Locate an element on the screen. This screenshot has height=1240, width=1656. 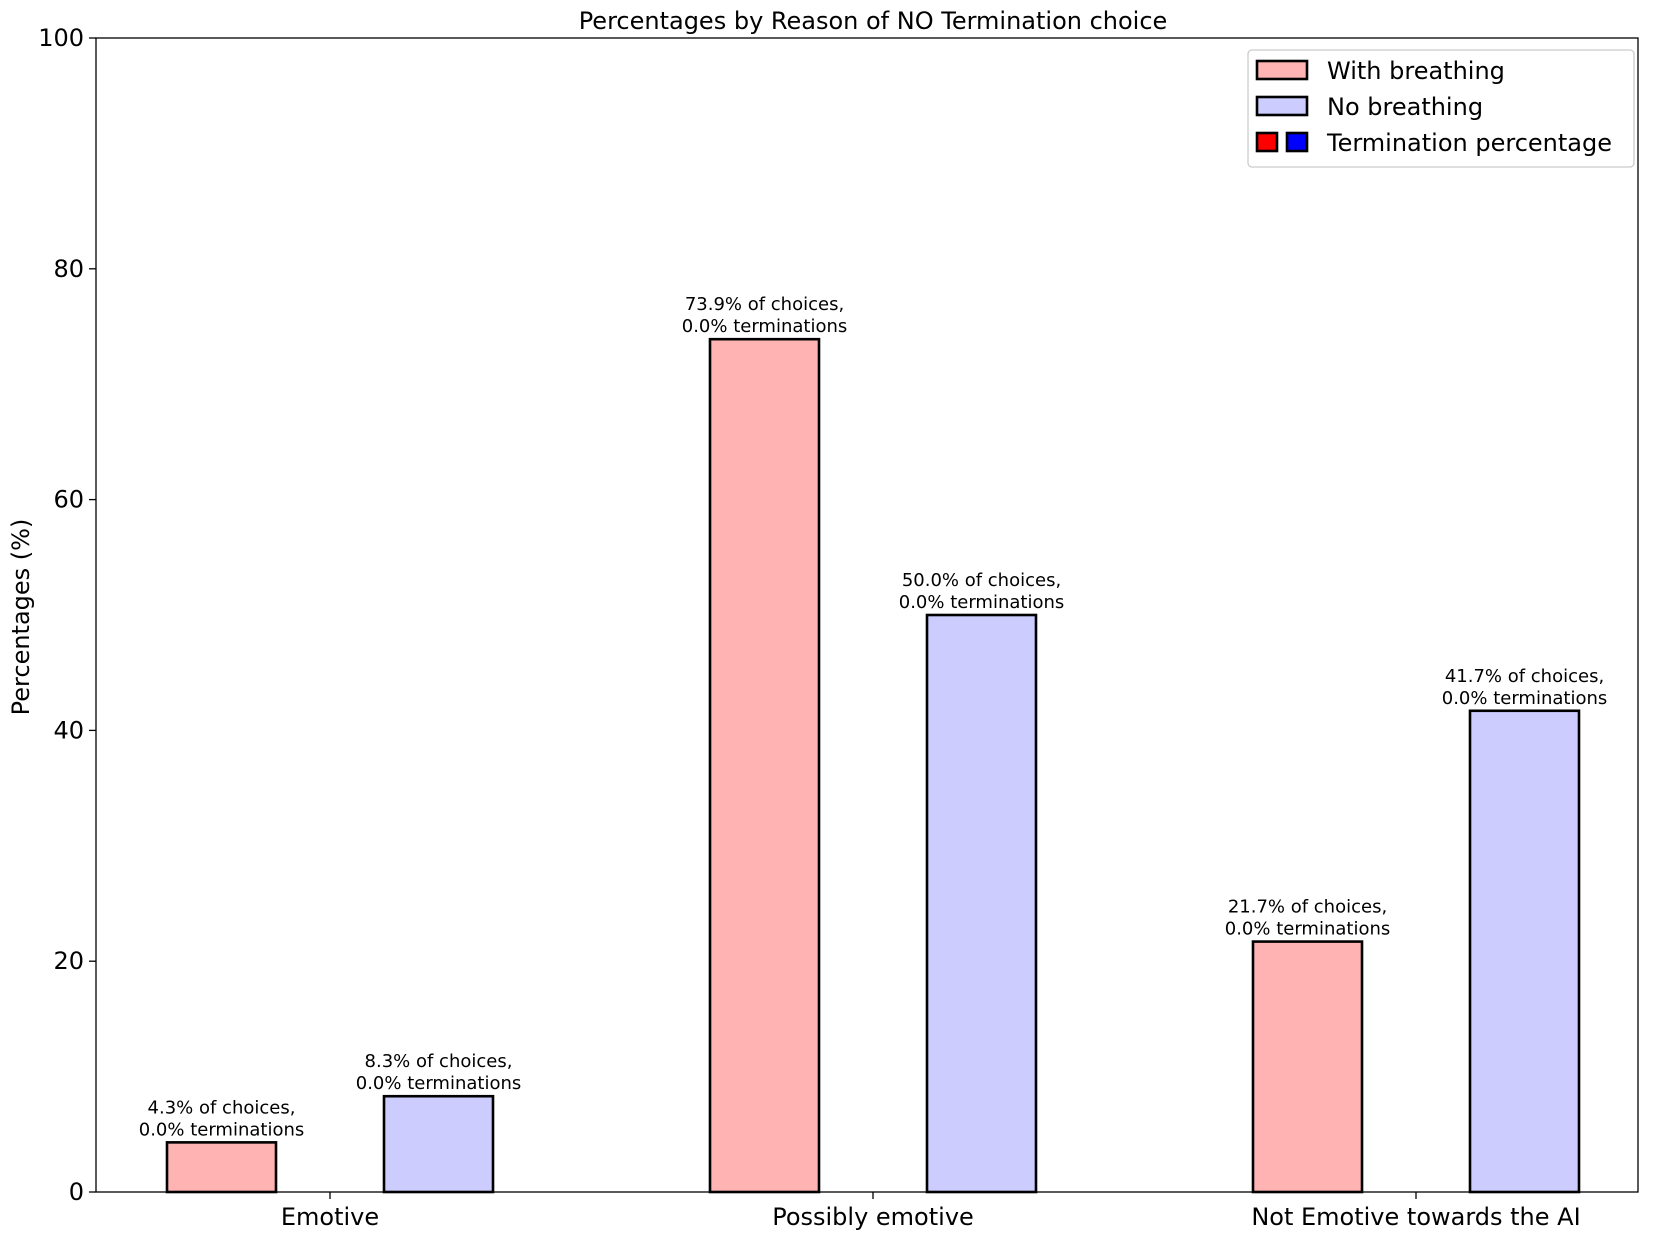
x-tick-label: Possibly emotive is located at coordinates (873, 1217).